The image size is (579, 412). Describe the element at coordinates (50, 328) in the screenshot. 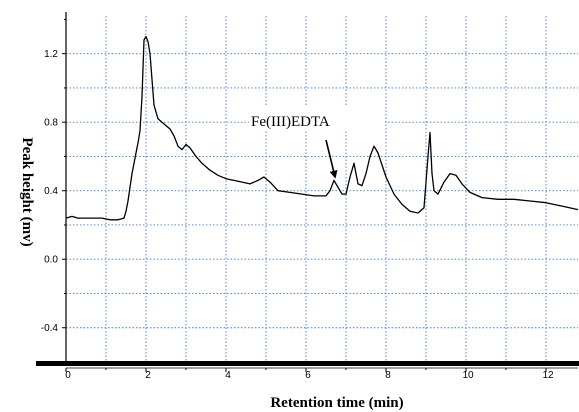

I see `y-tick-label: -0.4` at that location.